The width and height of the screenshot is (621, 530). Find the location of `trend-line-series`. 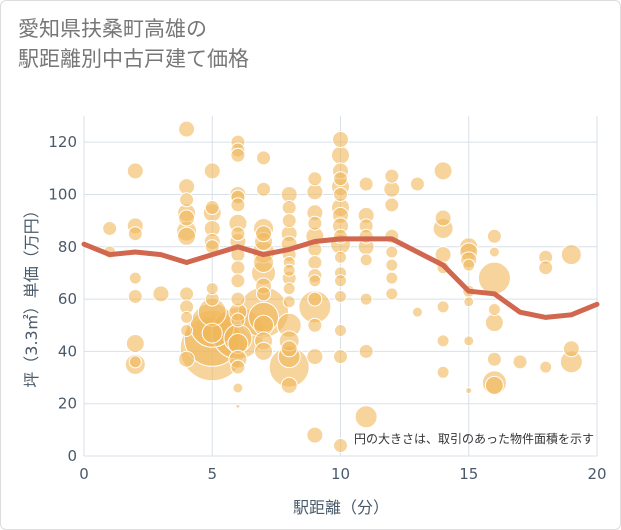

trend-line-series is located at coordinates (340, 278).